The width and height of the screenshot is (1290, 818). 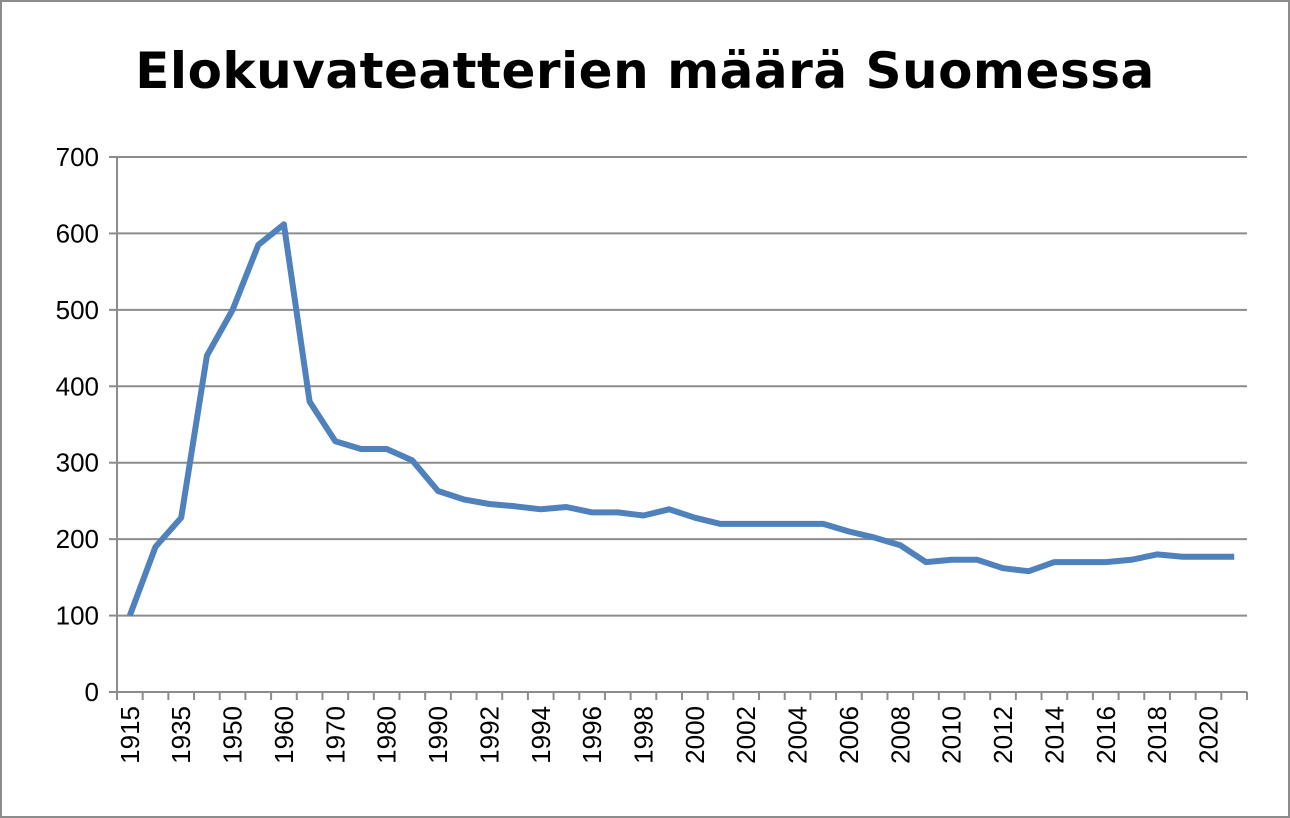 What do you see at coordinates (77, 424) in the screenshot?
I see `y-axis-tick-labels: 0 100 200 300 400 500 600 700` at bounding box center [77, 424].